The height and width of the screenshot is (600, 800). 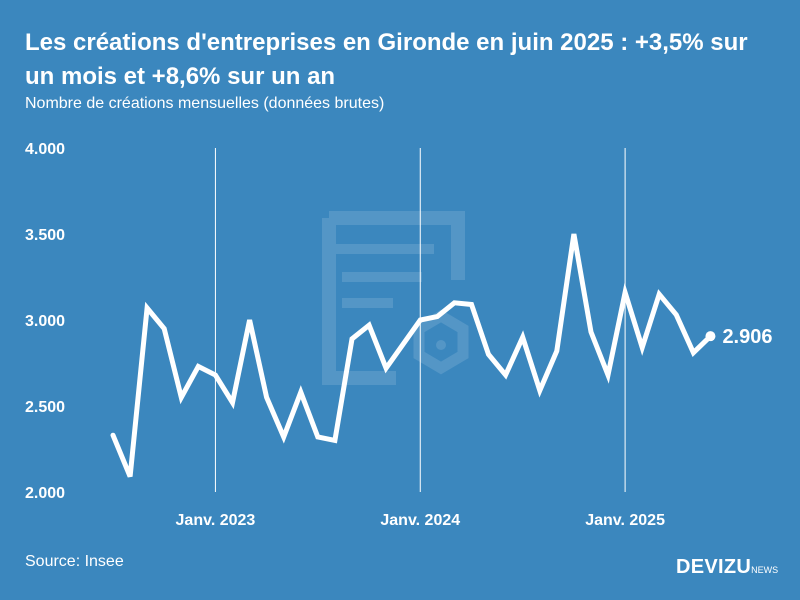 What do you see at coordinates (395, 298) in the screenshot?
I see `document-watermark-icon` at bounding box center [395, 298].